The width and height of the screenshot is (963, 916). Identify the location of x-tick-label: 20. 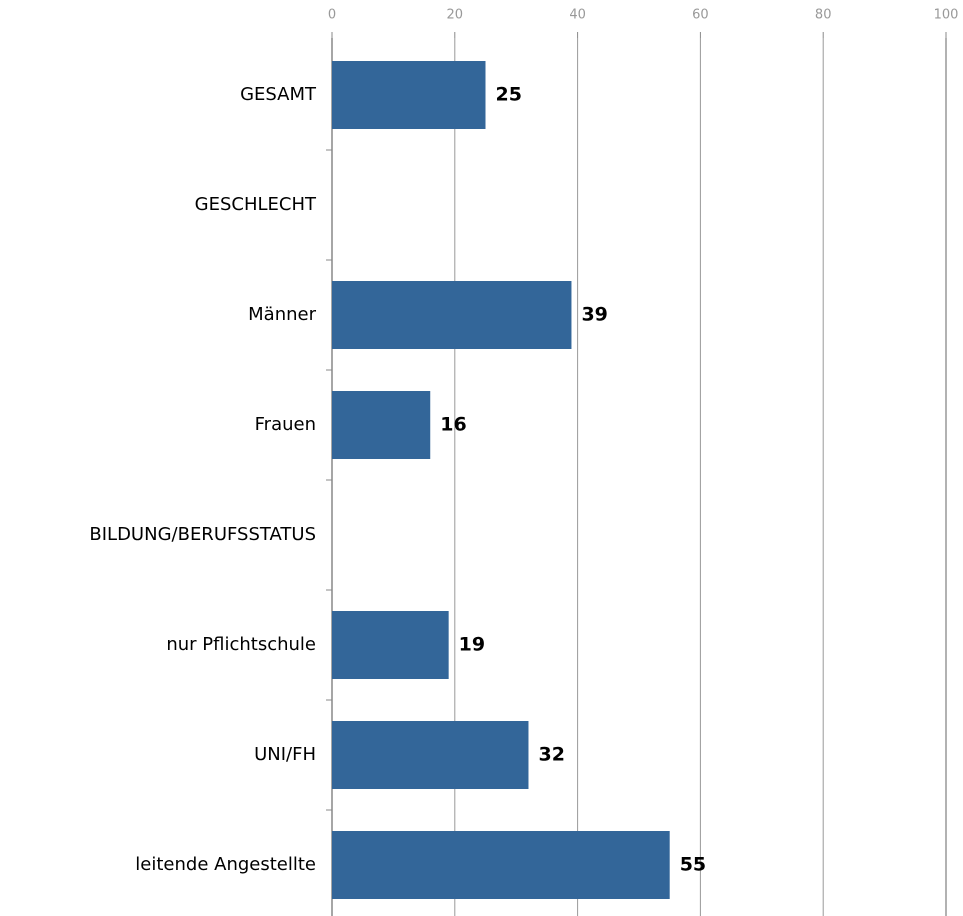
(455, 15).